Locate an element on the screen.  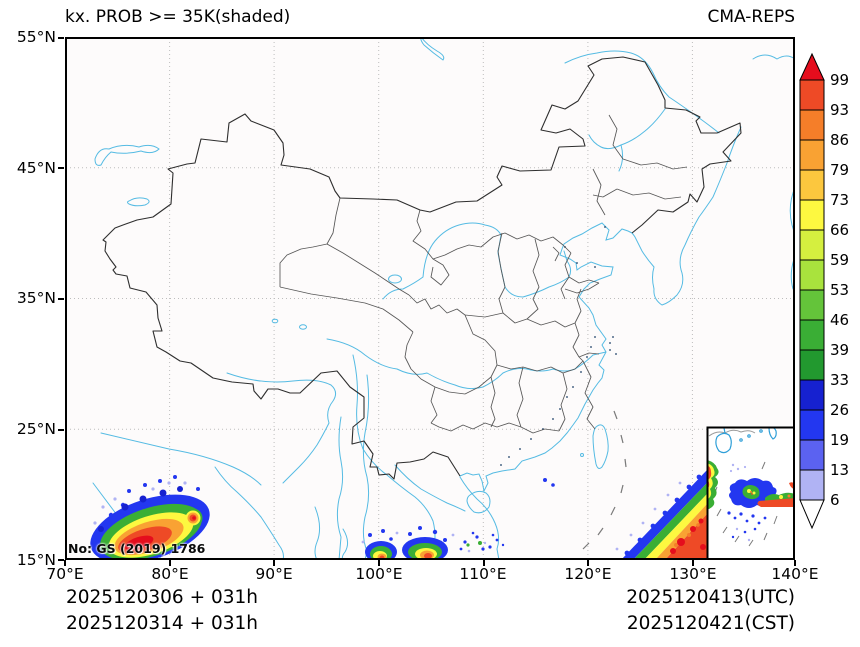
colorbar-label: 39 is located at coordinates (840, 350).